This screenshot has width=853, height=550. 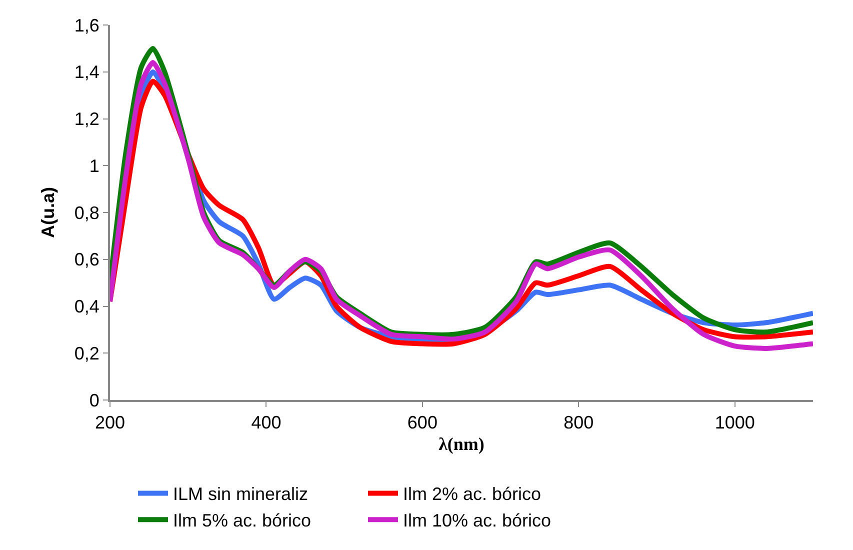 What do you see at coordinates (240, 494) in the screenshot?
I see `legend-label: ILM sin mineraliz` at bounding box center [240, 494].